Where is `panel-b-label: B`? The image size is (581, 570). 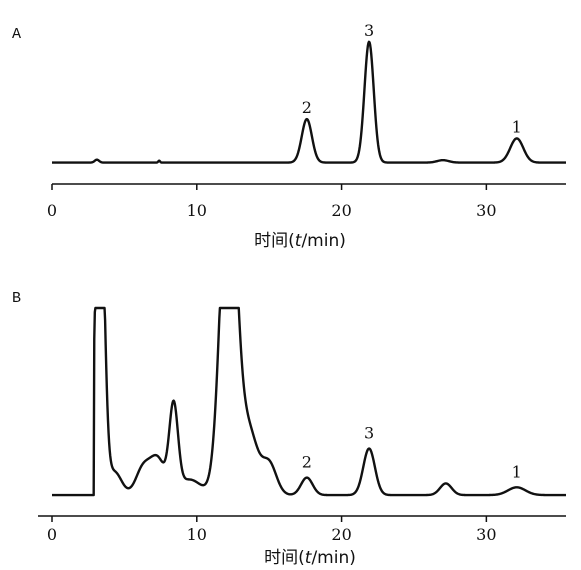
panel-b-label: B is located at coordinates (16, 298).